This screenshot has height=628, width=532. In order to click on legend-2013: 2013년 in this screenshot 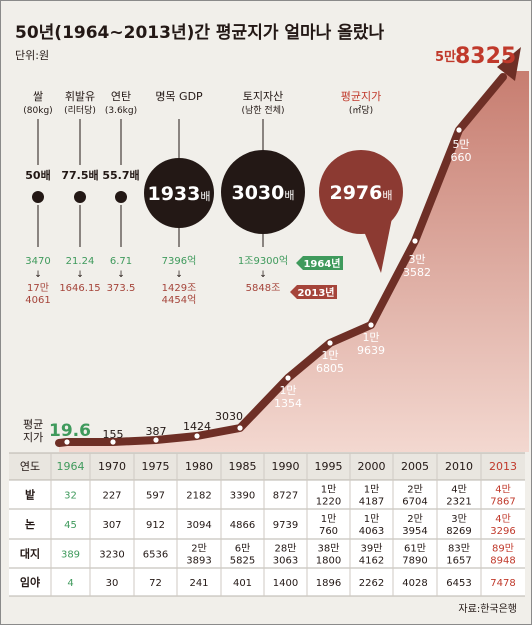, I will do `click(313, 292)`.